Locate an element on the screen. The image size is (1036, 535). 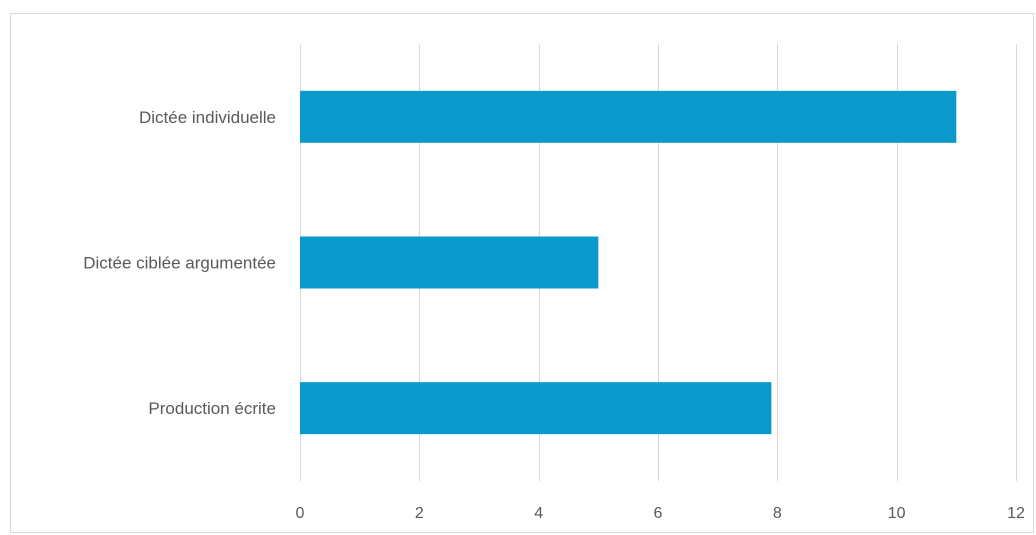
x-axis-tick-labels: 0 2 4 6 8 10 12 is located at coordinates (660, 513).